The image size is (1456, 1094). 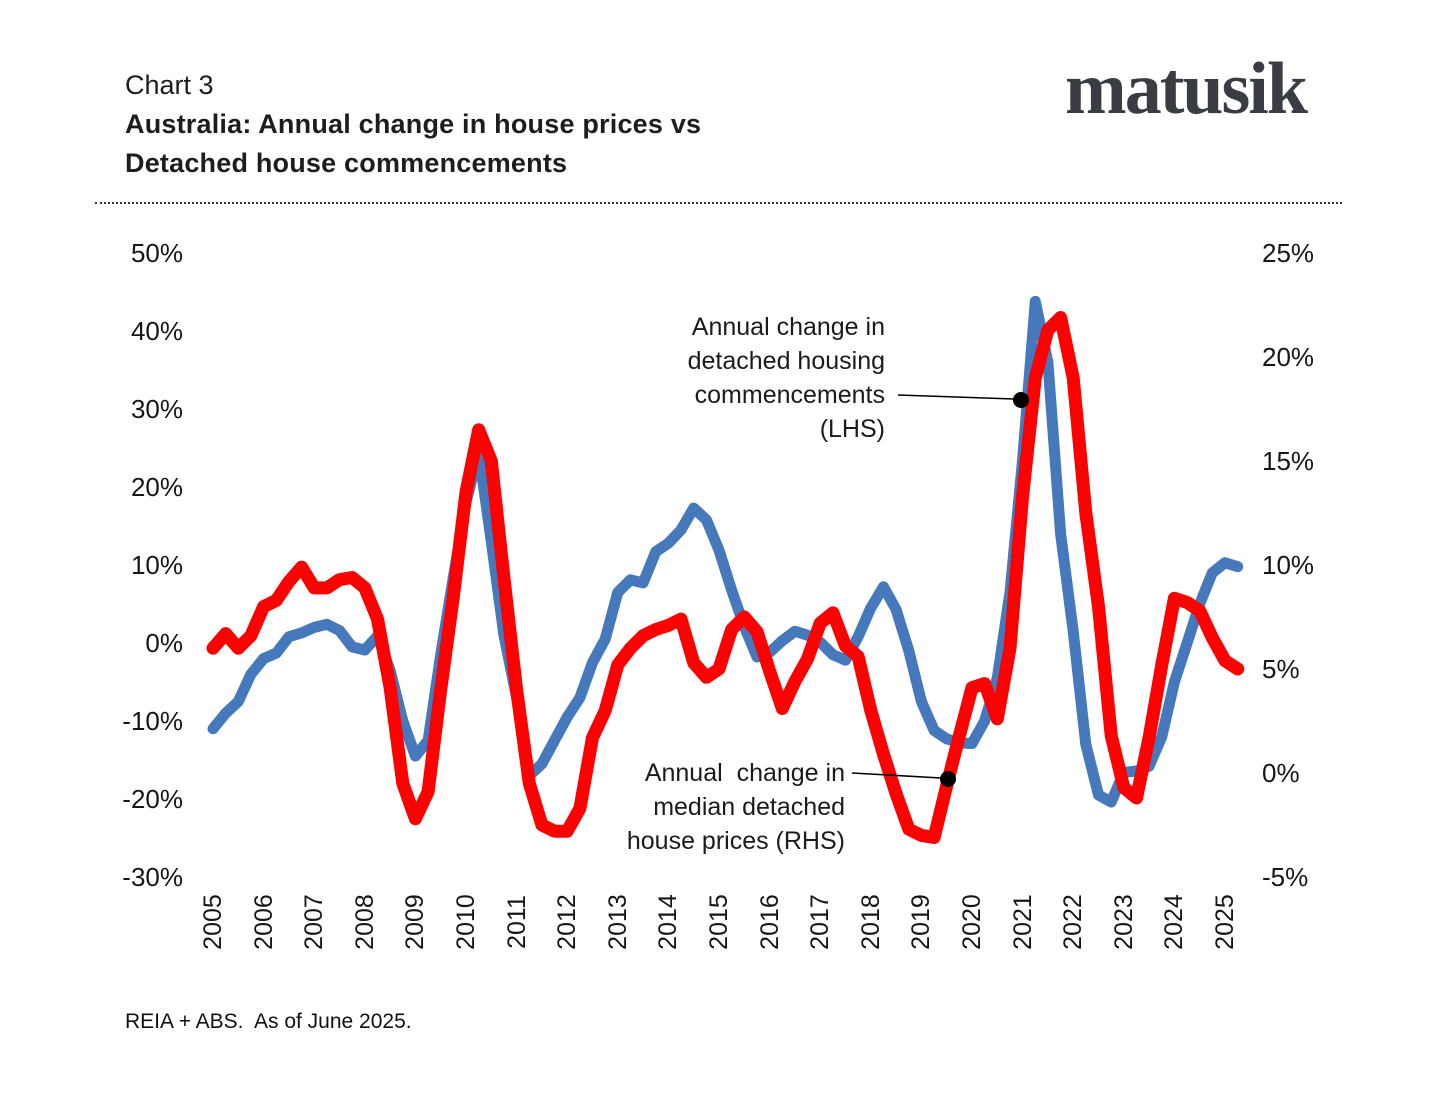 What do you see at coordinates (719, 922) in the screenshot?
I see `x-axis-tick: 2015` at bounding box center [719, 922].